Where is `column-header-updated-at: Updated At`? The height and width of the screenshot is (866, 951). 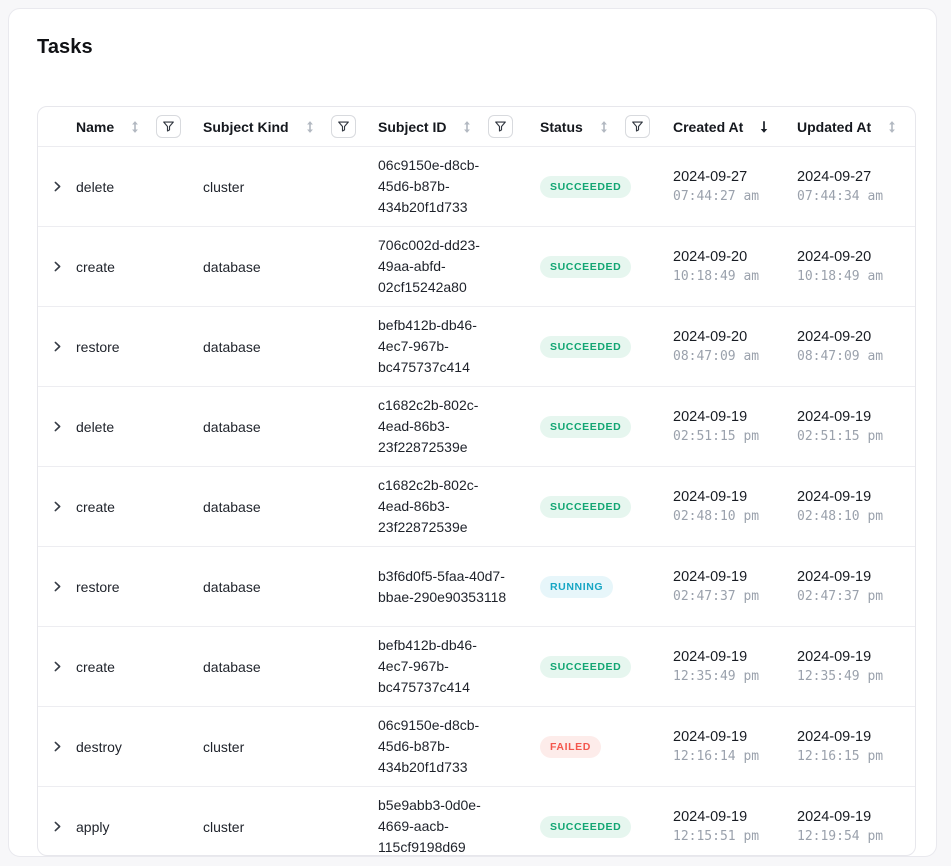 column-header-updated-at: Updated At is located at coordinates (856, 127).